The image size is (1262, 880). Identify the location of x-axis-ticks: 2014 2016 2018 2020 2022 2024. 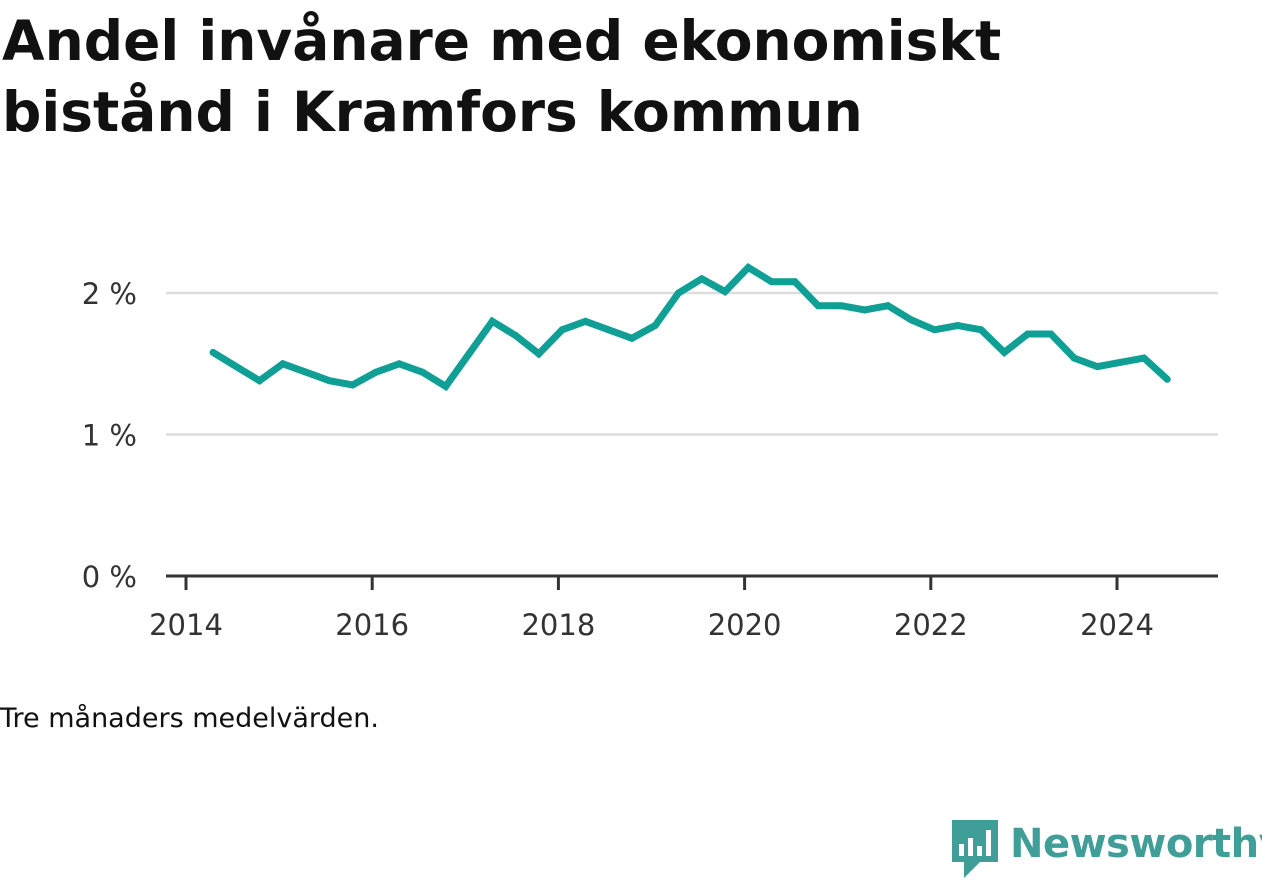
(651, 609).